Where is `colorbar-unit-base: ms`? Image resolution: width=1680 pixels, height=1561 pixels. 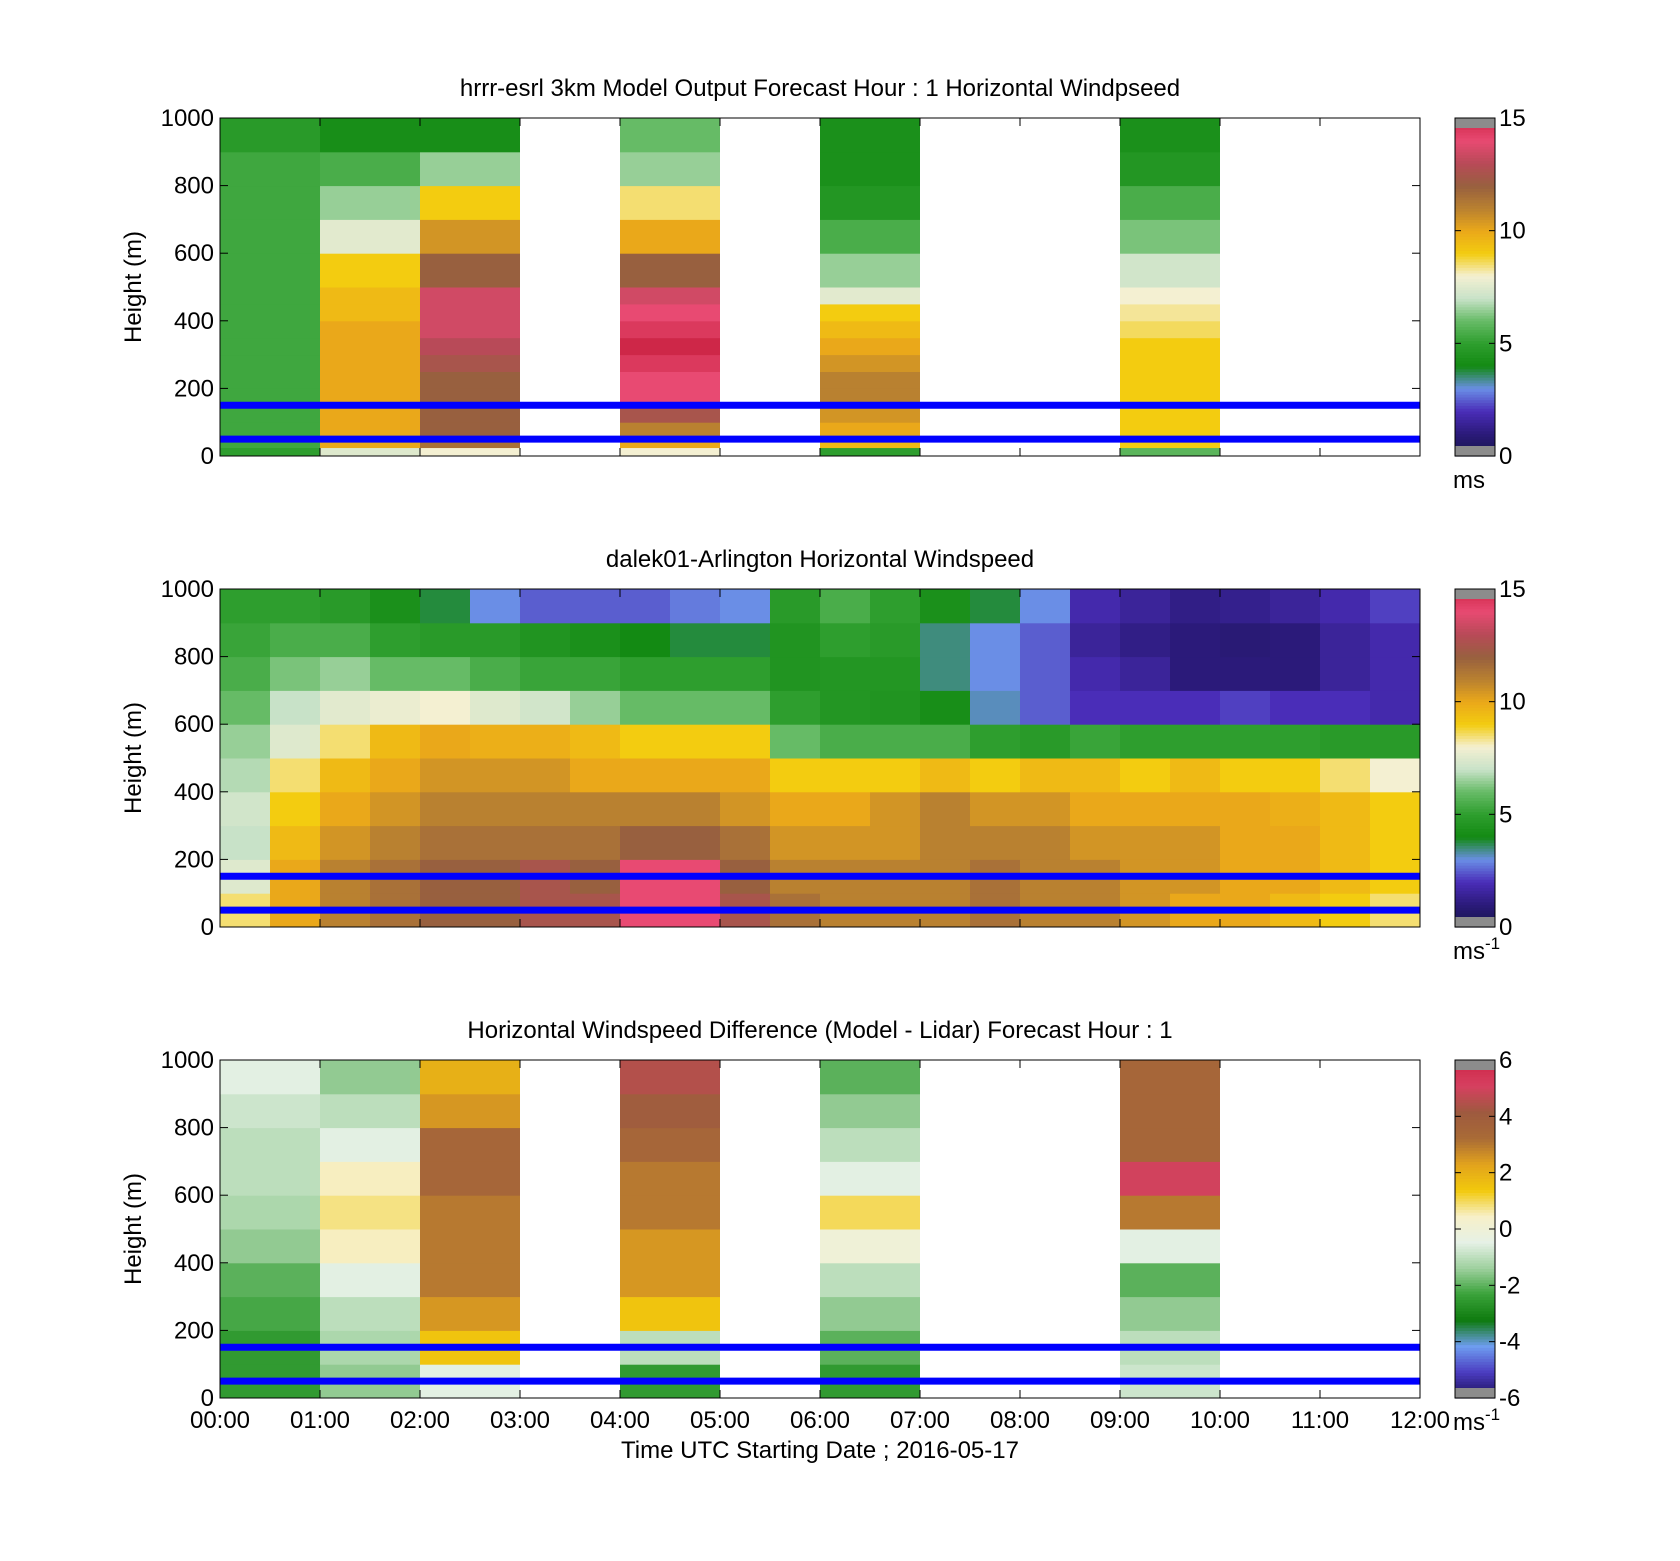 colorbar-unit-base: ms is located at coordinates (1469, 480).